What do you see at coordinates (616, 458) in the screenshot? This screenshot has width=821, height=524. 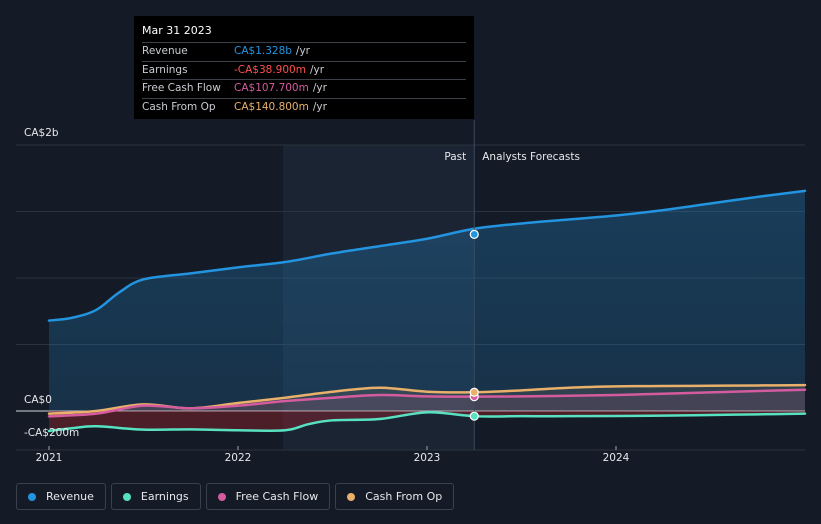 I see `x-axis-label: 2024` at bounding box center [616, 458].